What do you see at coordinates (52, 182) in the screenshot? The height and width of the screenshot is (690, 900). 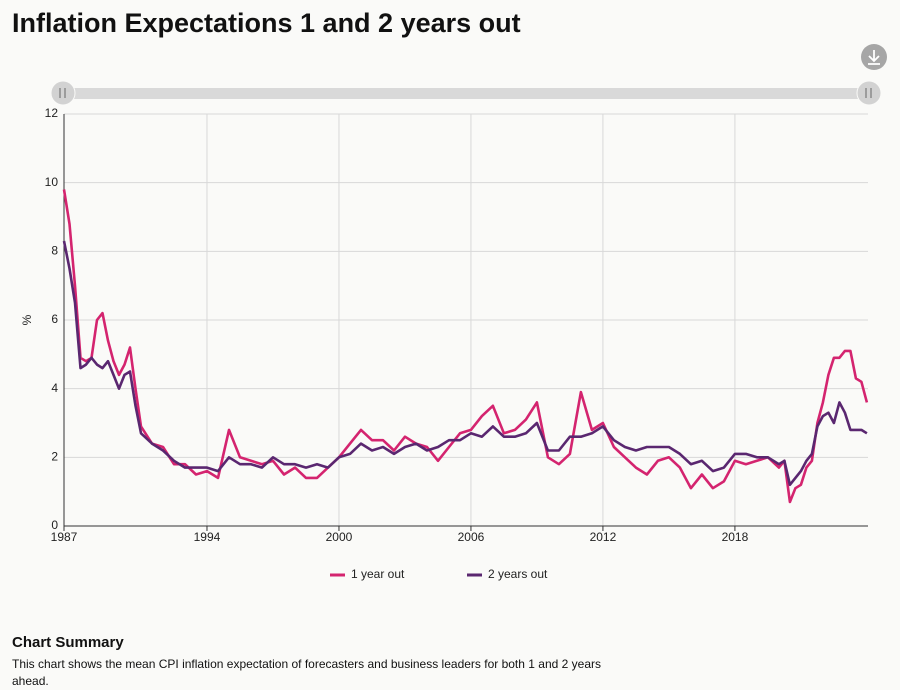 I see `y-tick-label: 10` at bounding box center [52, 182].